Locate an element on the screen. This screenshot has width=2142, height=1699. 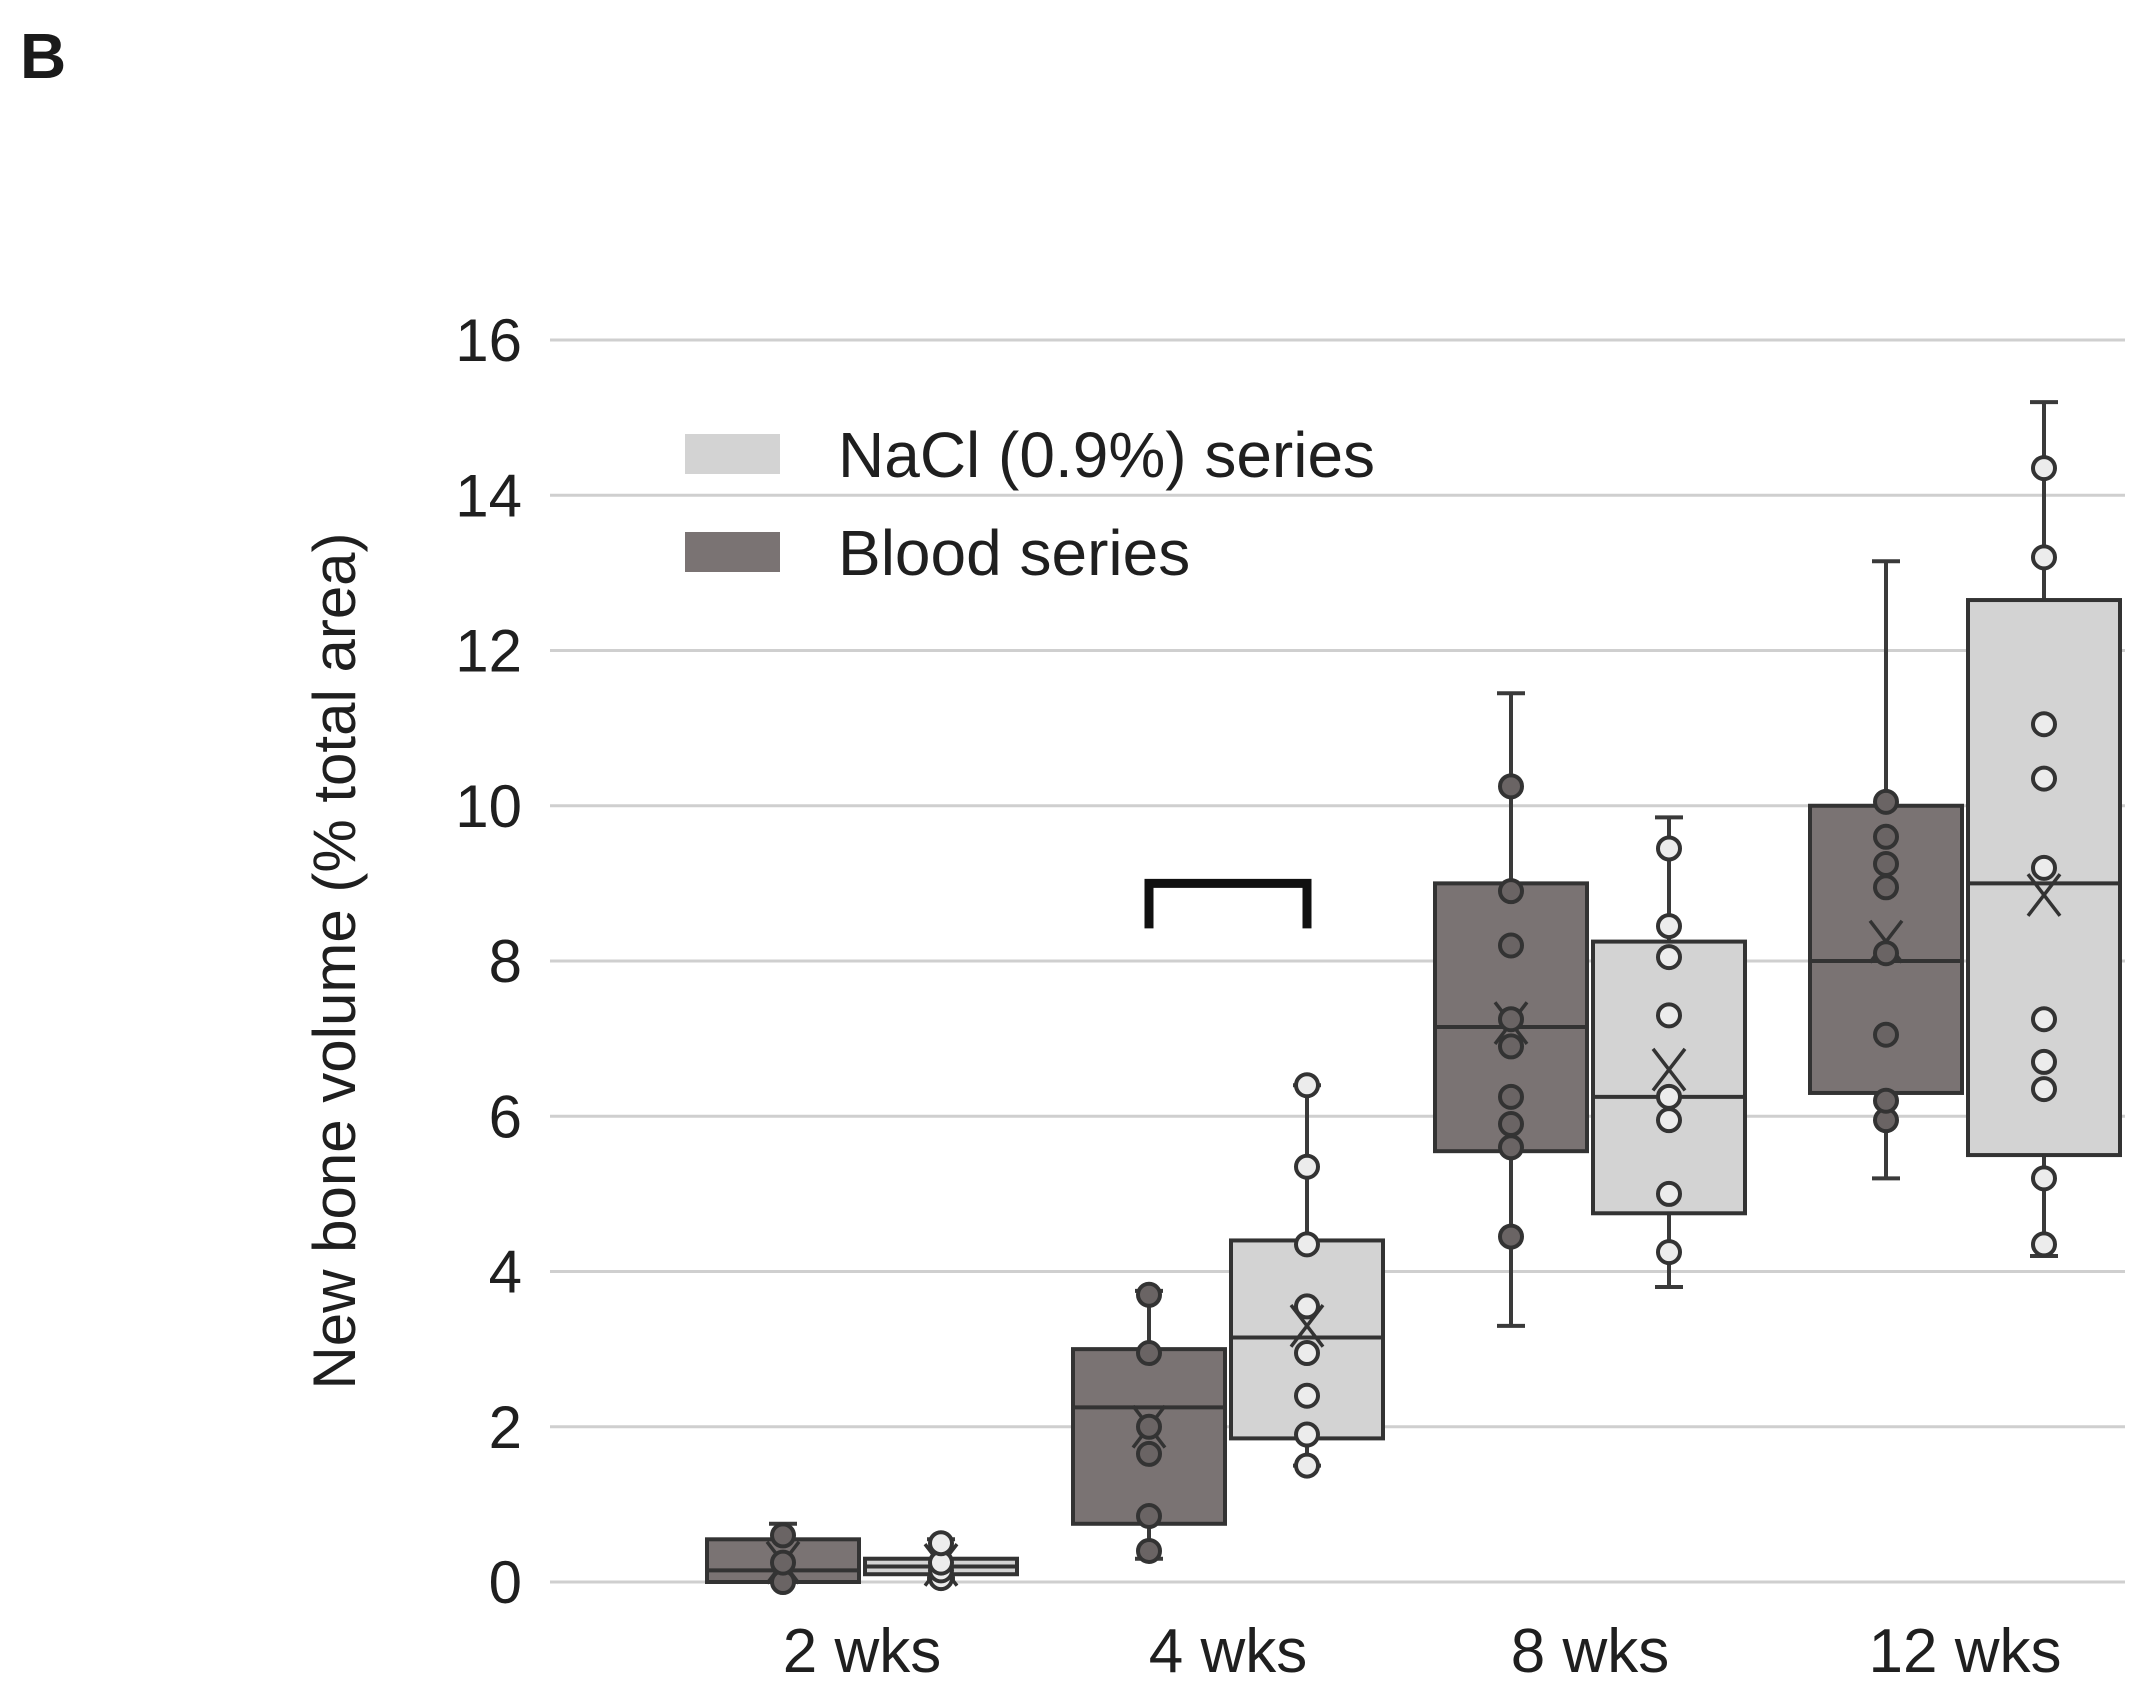
significance-bracket is located at coordinates (1228, 903).